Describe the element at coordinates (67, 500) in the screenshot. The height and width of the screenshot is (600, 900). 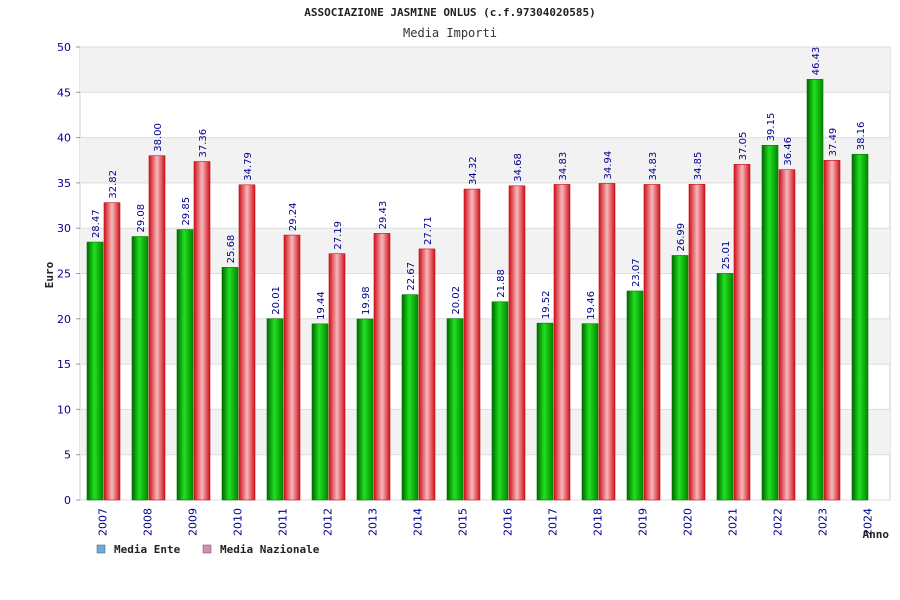
I see `y-tick-label: 0` at that location.